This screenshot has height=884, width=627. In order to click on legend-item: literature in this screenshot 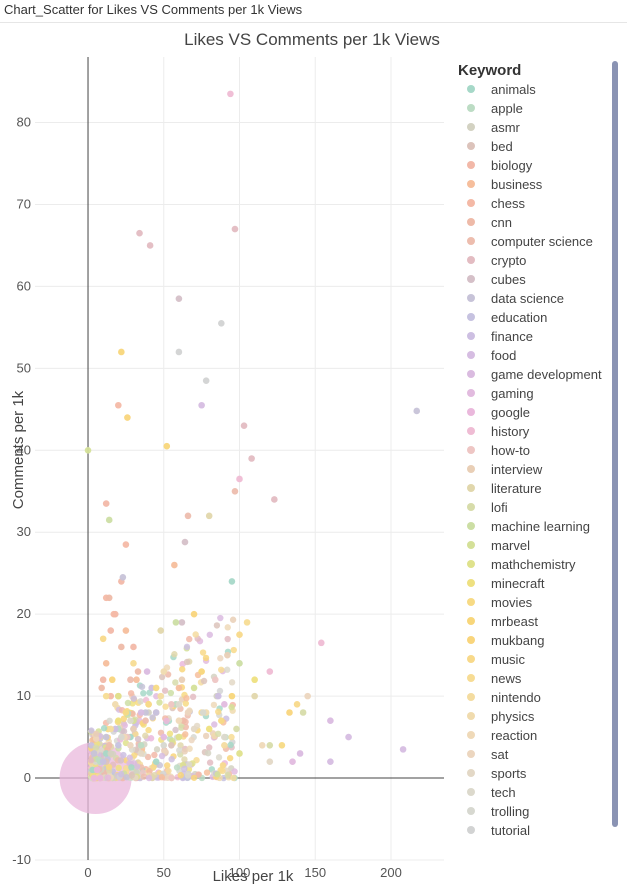, I will do `click(504, 488)`.